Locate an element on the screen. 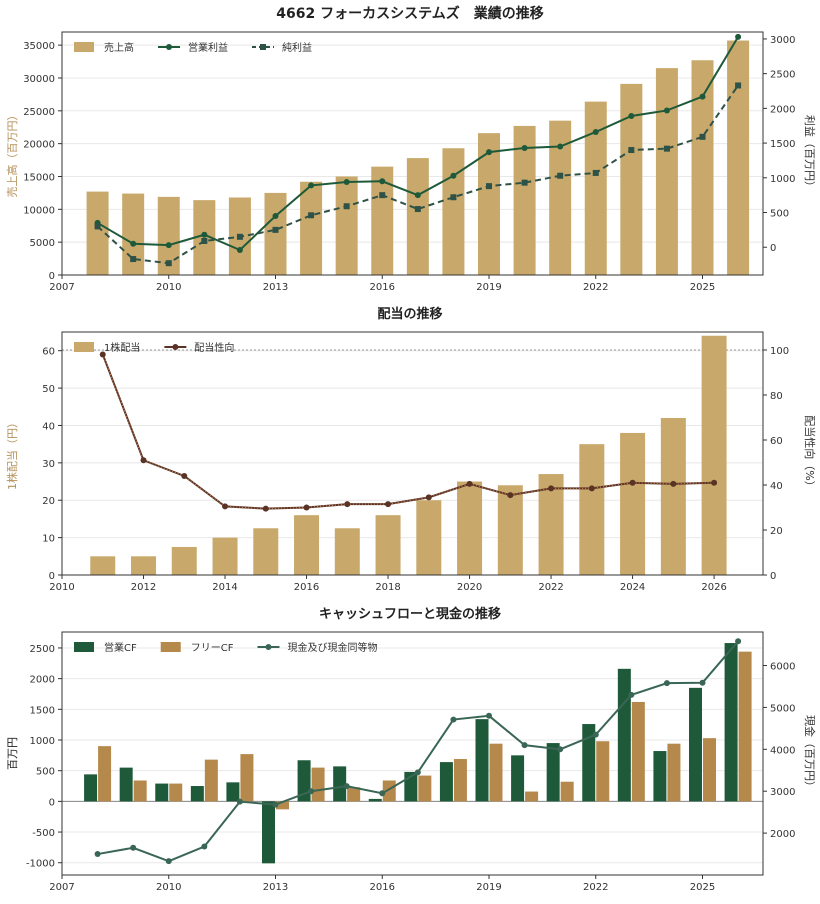 This screenshot has width=820, height=904. bar-売上高-2026 is located at coordinates (738, 157).